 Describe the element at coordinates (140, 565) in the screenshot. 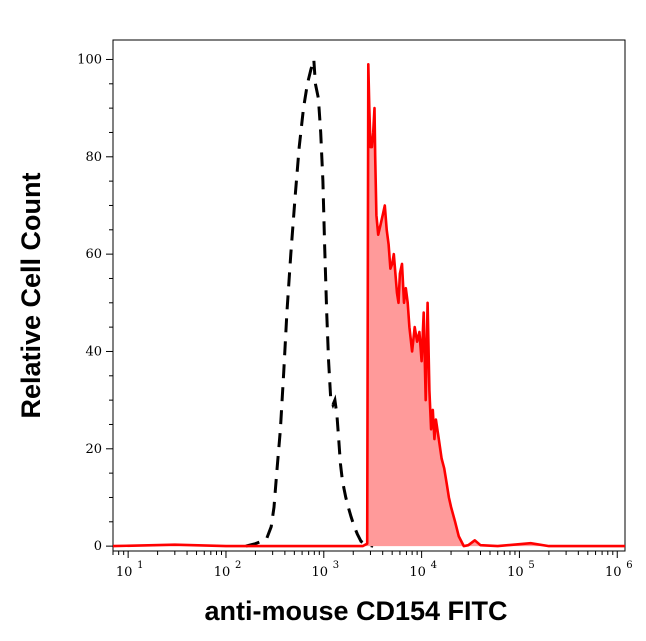

I see `x-tick-exponent: 1` at that location.